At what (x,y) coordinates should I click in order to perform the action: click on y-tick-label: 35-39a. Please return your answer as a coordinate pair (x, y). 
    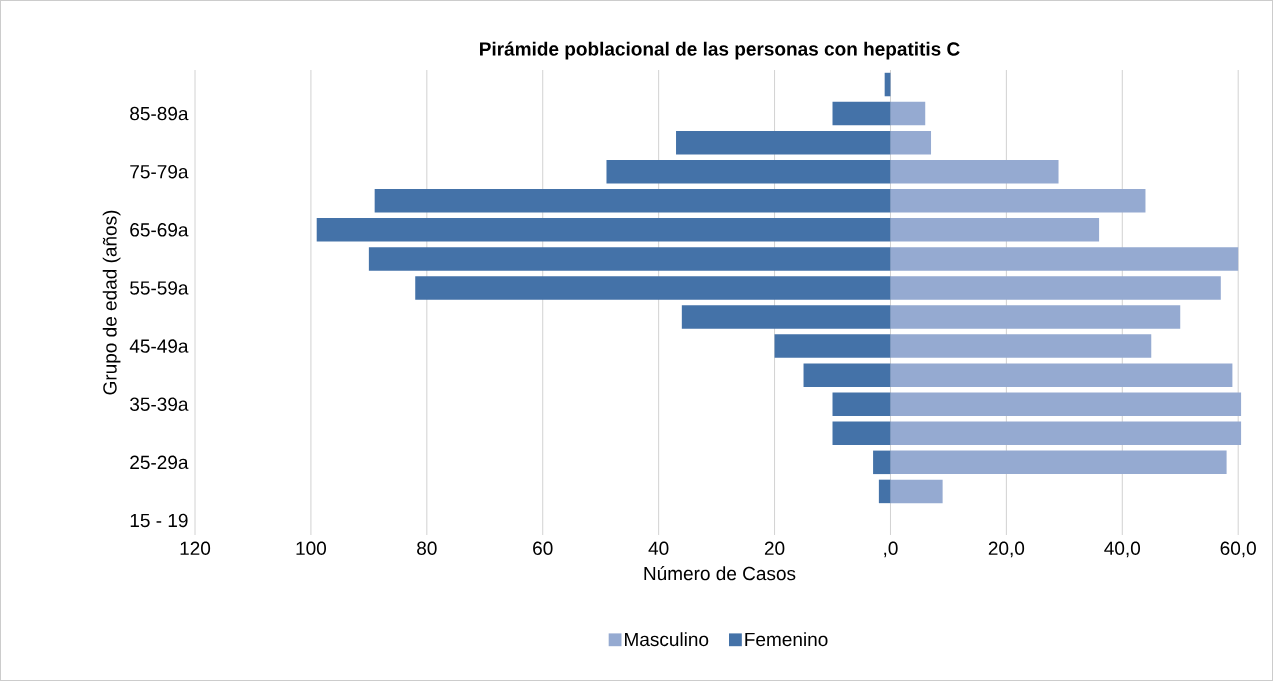
    Looking at the image, I should click on (159, 404).